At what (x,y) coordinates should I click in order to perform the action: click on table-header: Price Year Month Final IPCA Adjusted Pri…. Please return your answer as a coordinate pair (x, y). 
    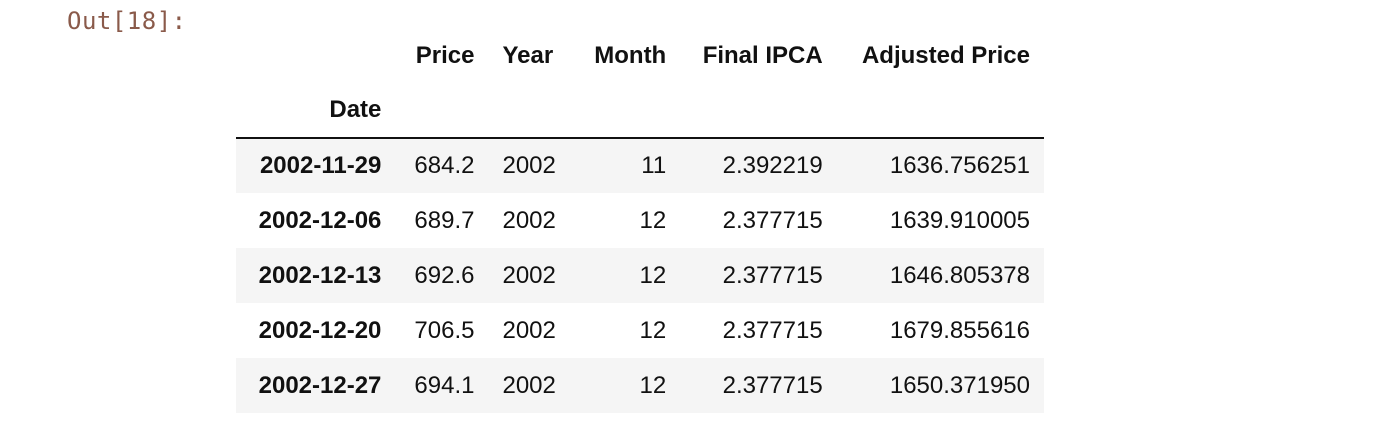
    Looking at the image, I should click on (640, 83).